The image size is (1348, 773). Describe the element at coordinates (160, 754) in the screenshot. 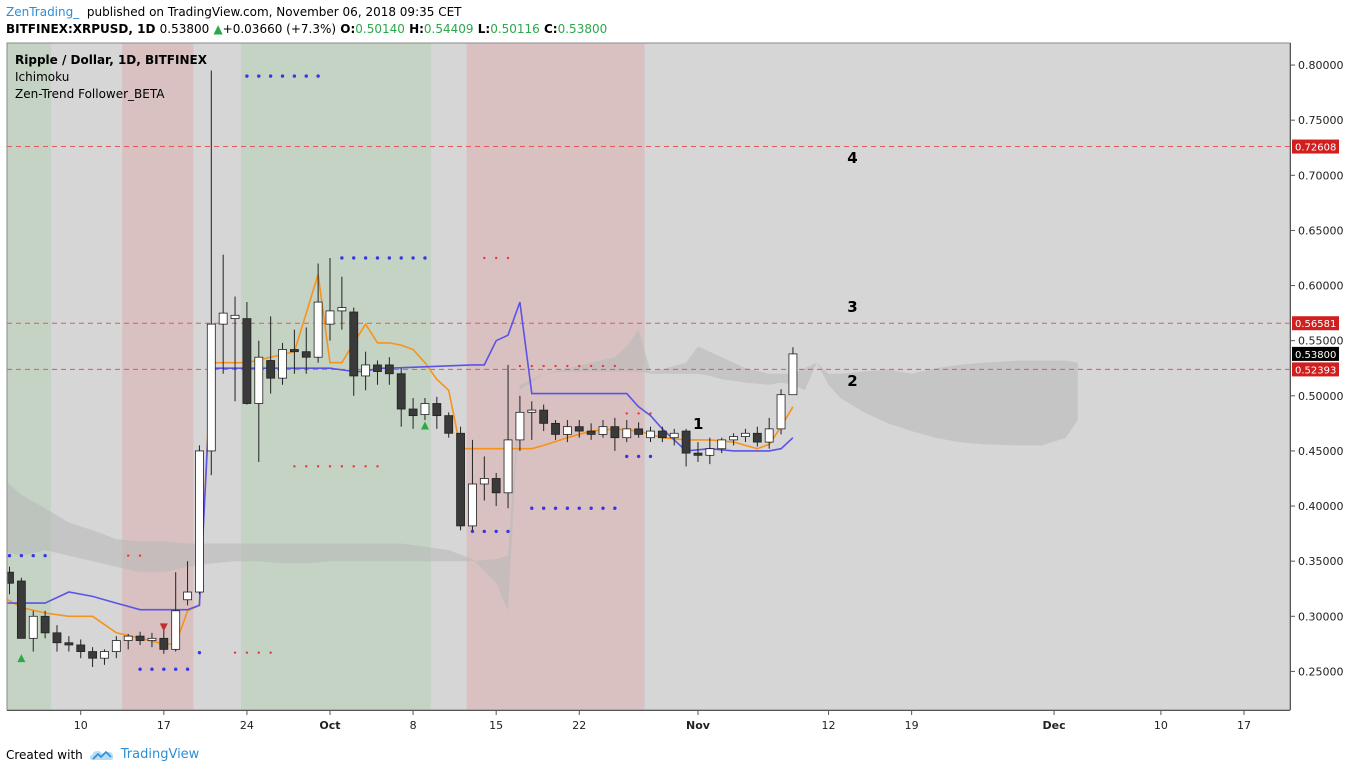

I see `tradingview-brand-link: TradingView` at that location.